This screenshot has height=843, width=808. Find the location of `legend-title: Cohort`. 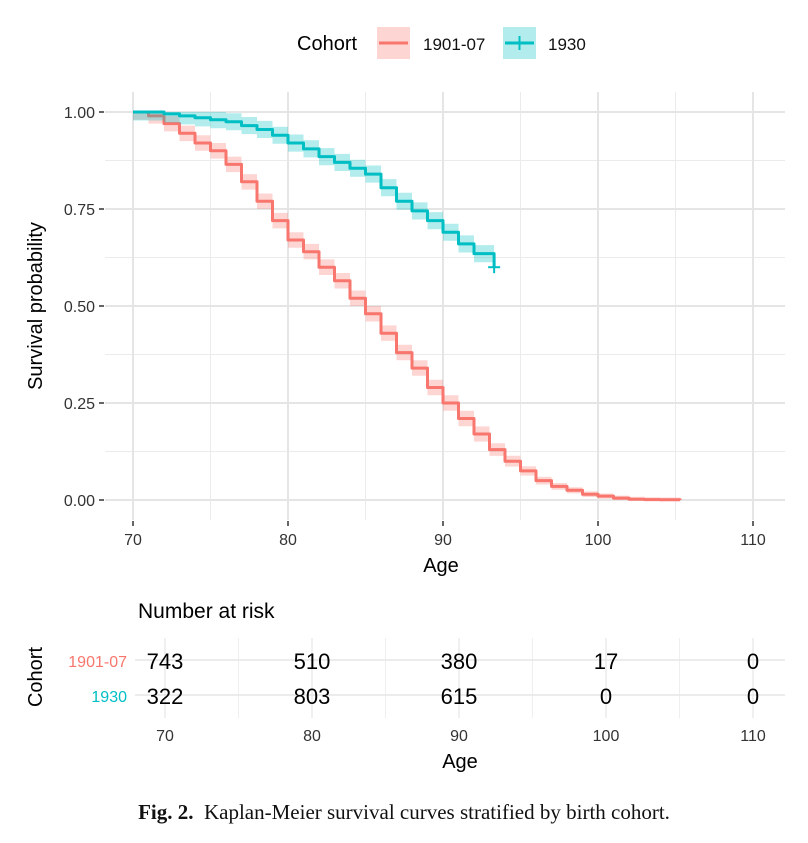

legend-title: Cohort is located at coordinates (327, 44).